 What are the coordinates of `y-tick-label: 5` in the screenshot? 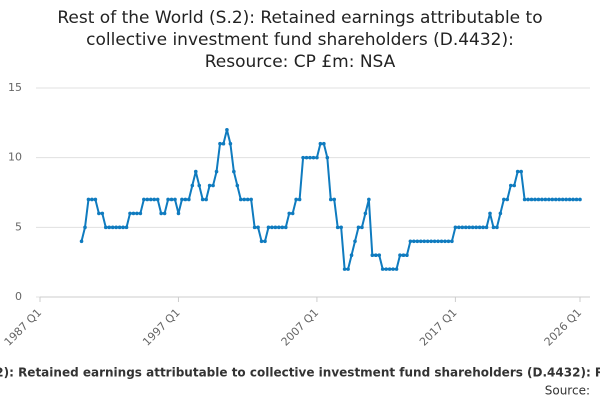 It's located at (18, 226).